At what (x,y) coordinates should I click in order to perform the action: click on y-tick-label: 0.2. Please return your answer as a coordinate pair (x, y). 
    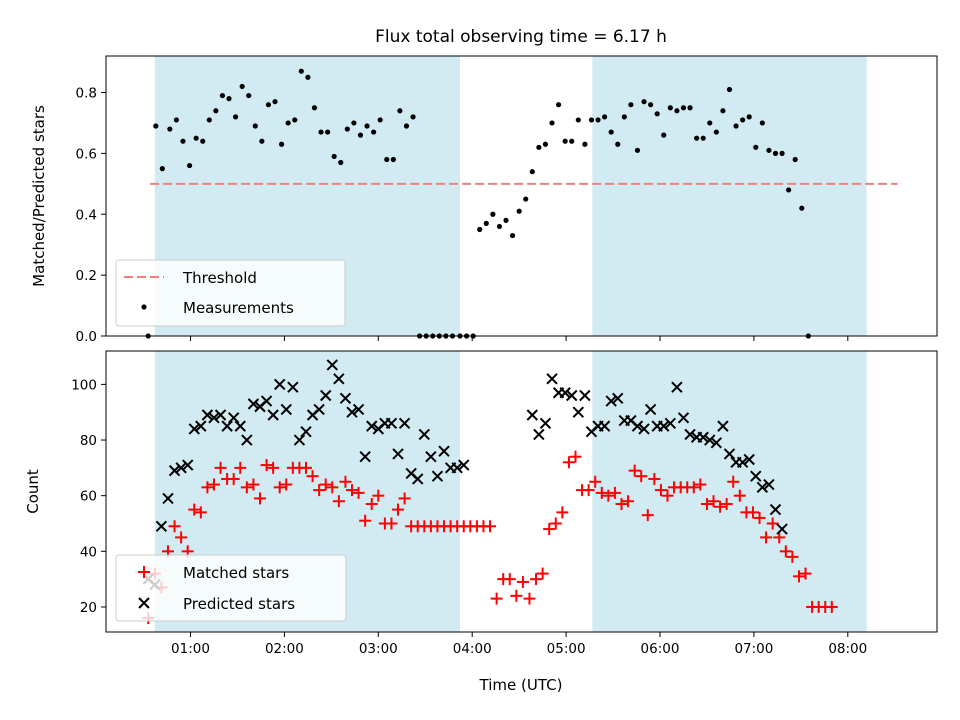
    Looking at the image, I should click on (86, 276).